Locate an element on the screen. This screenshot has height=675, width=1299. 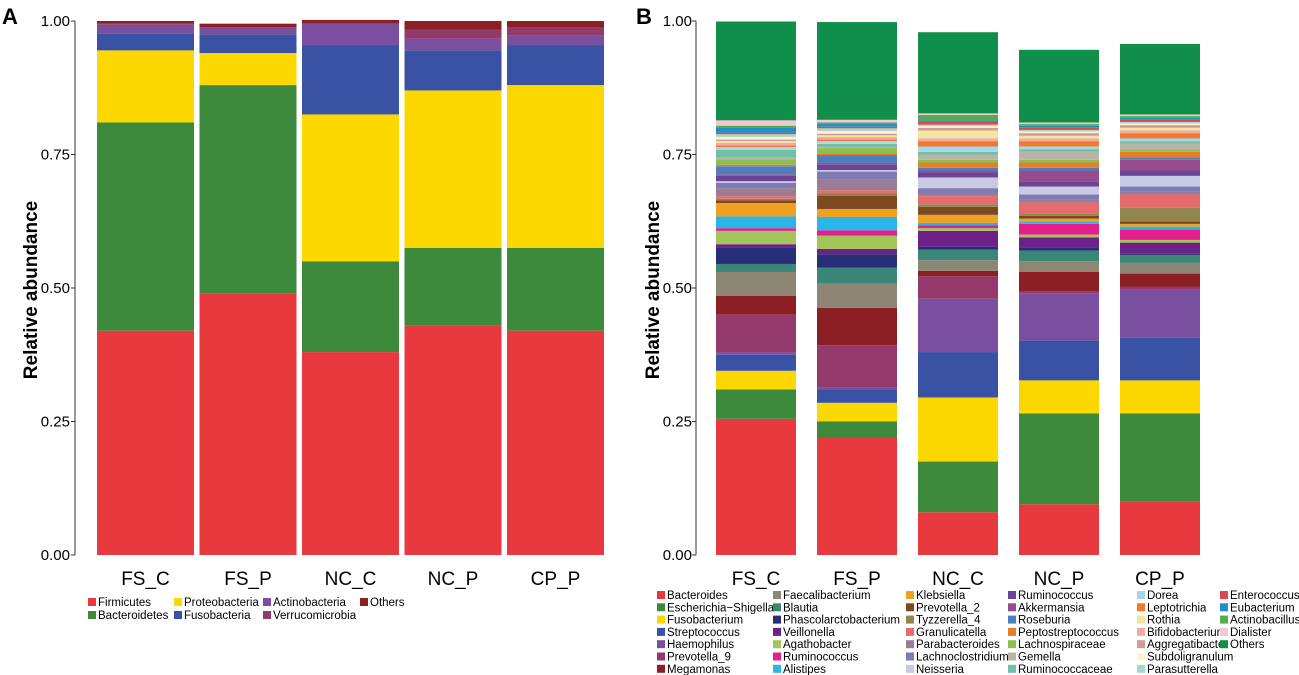
panel-b-segment-klebsiella-fs-p is located at coordinates (857, 212).